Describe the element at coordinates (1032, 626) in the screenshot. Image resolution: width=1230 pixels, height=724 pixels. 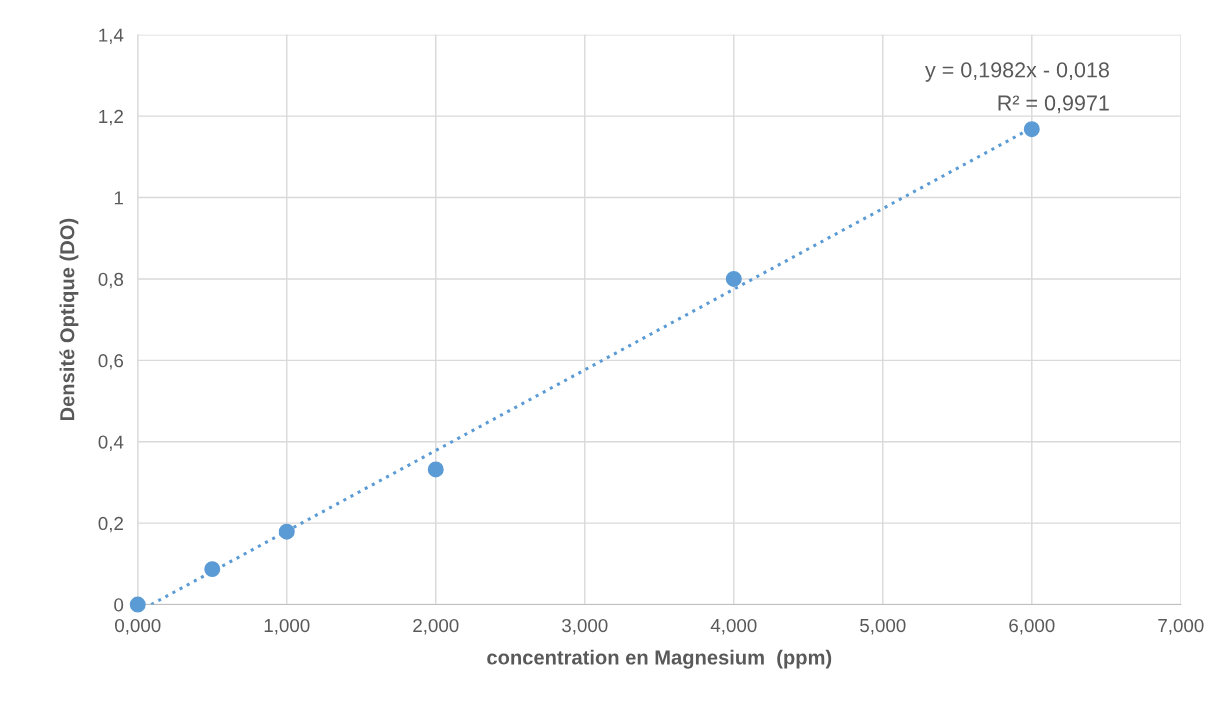
I see `x-tick-label: 6,000` at that location.